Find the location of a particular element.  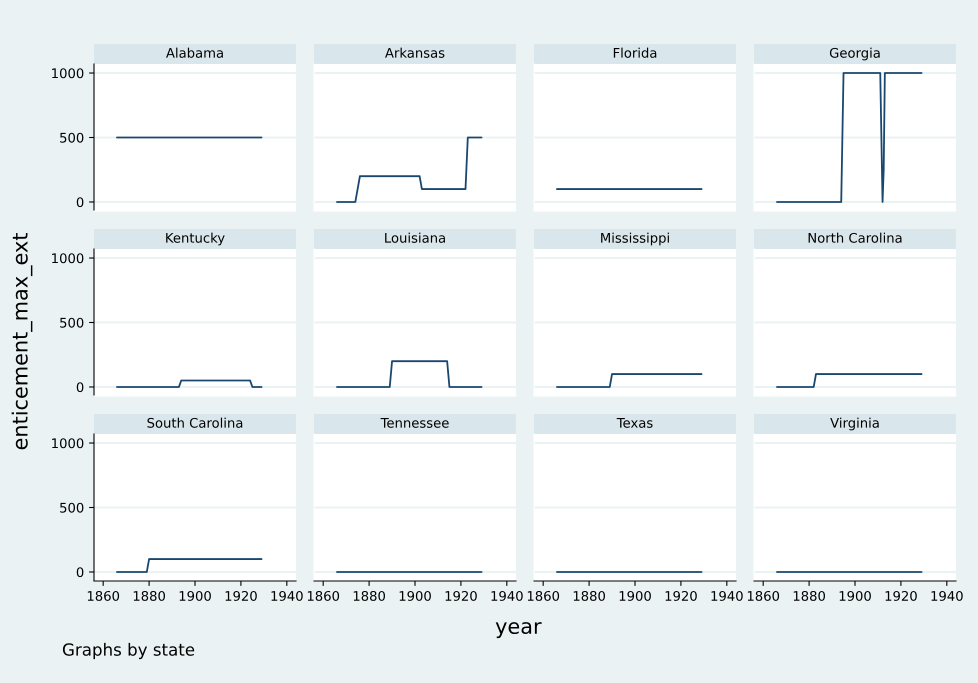

chart-title: Kentucky is located at coordinates (195, 239).